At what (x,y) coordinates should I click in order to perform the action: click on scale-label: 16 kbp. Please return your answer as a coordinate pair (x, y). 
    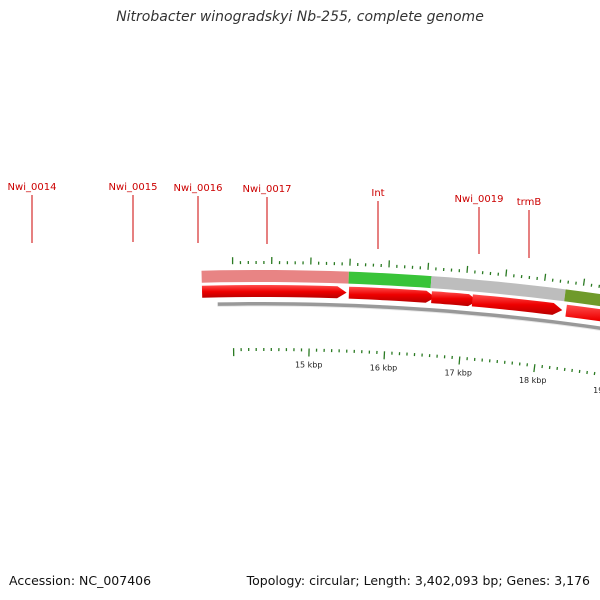
    Looking at the image, I should click on (384, 367).